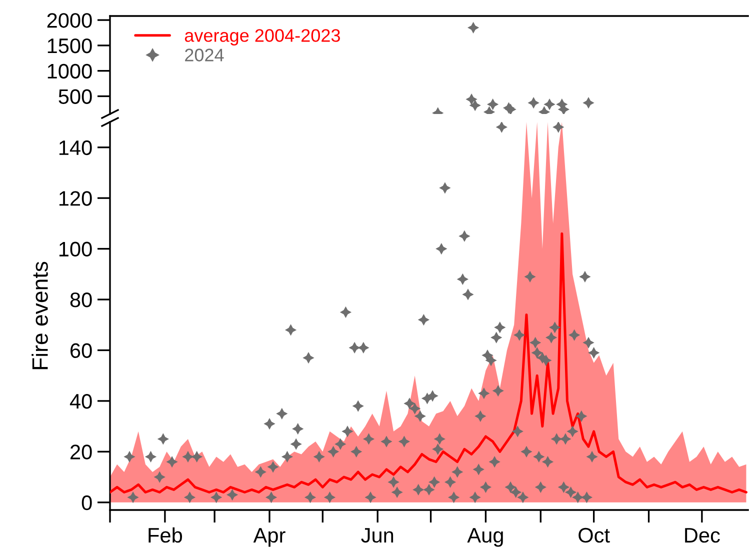  What do you see at coordinates (204, 55) in the screenshot?
I see `legend-label: 2024` at bounding box center [204, 55].